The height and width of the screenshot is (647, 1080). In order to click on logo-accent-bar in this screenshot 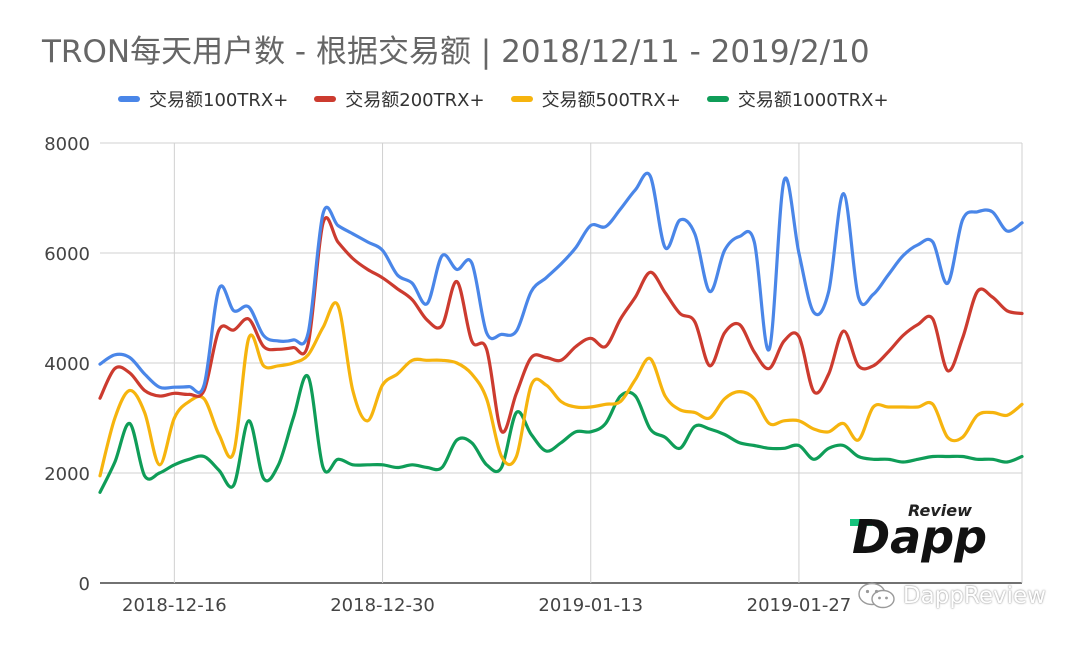, I will do `click(861, 522)`.